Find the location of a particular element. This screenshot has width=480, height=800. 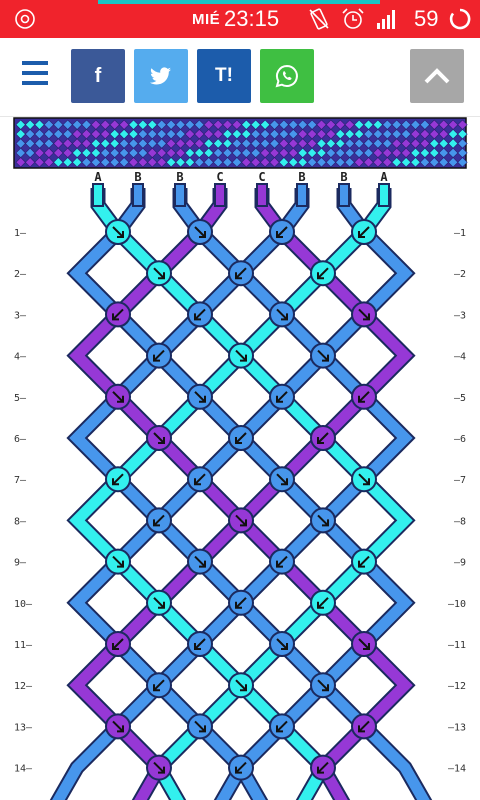

status-bar: MIÉ 23:15 59 is located at coordinates (240, 19).